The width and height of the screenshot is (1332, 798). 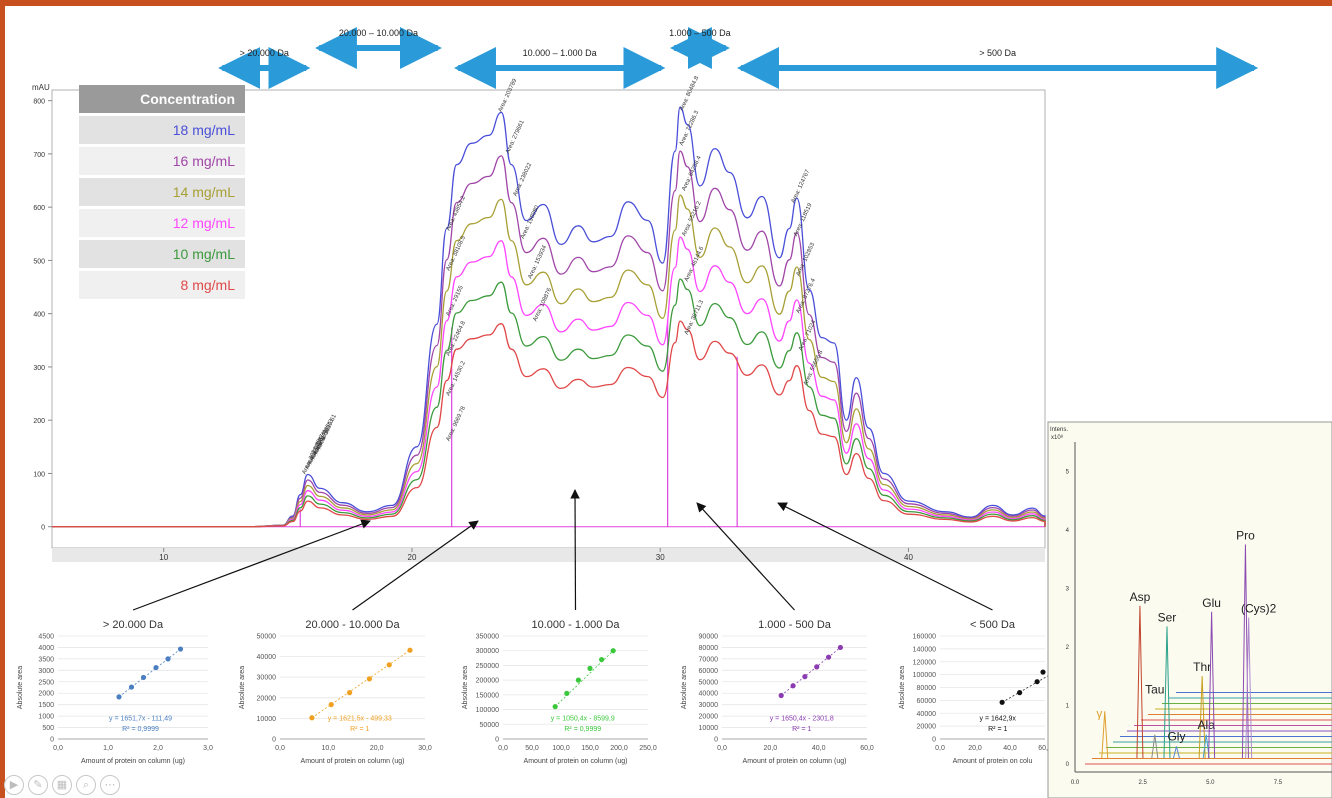 I want to click on y-tick-label: 2500, so click(x=46, y=682).